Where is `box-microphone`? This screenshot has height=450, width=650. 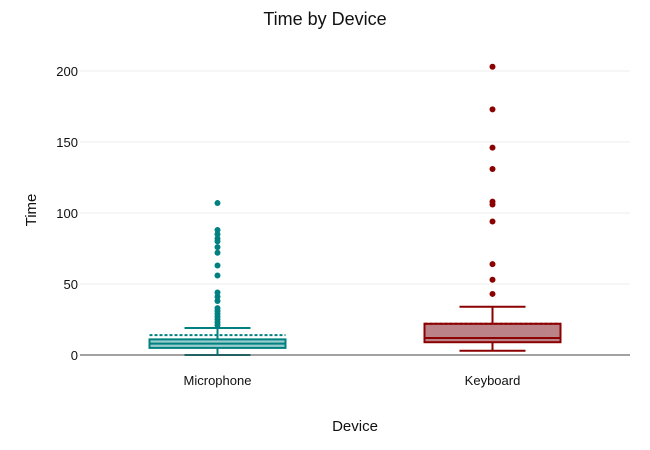 box-microphone is located at coordinates (217, 278).